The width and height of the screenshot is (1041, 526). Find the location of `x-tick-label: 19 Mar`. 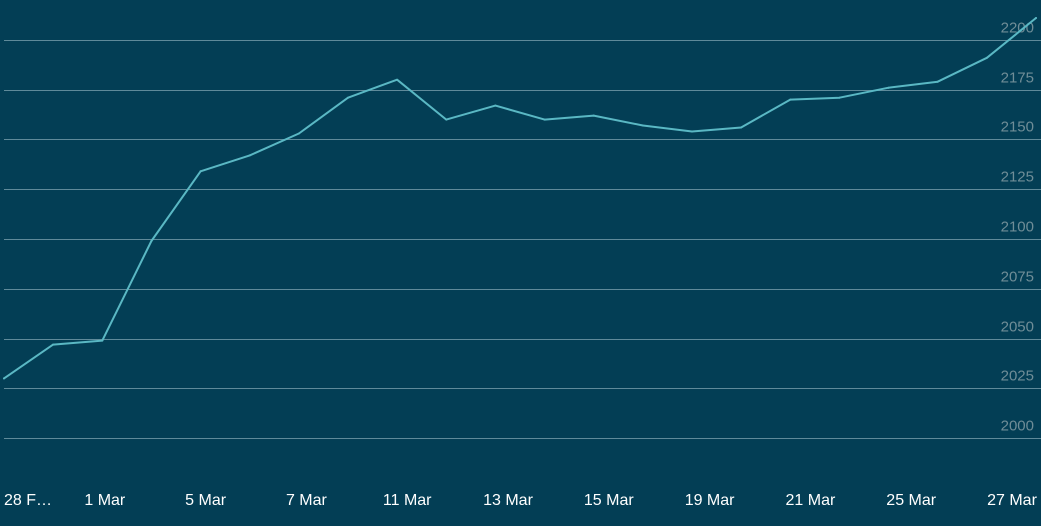

x-tick-label: 19 Mar is located at coordinates (710, 500).